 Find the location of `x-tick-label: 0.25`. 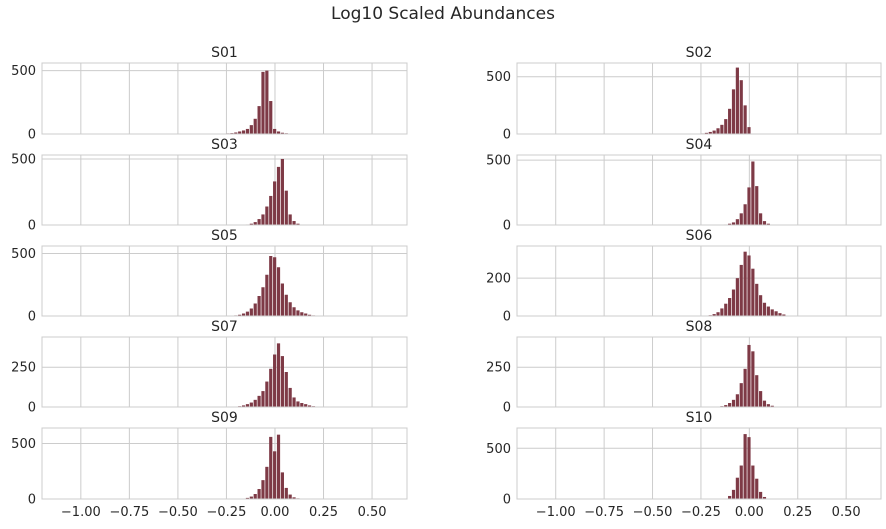

x-tick-label: 0.25 is located at coordinates (797, 512).